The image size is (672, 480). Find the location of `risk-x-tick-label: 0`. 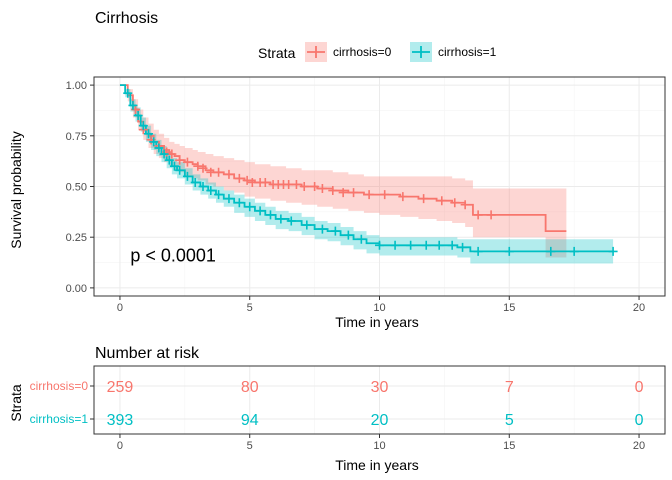

risk-x-tick-label: 0 is located at coordinates (120, 446).